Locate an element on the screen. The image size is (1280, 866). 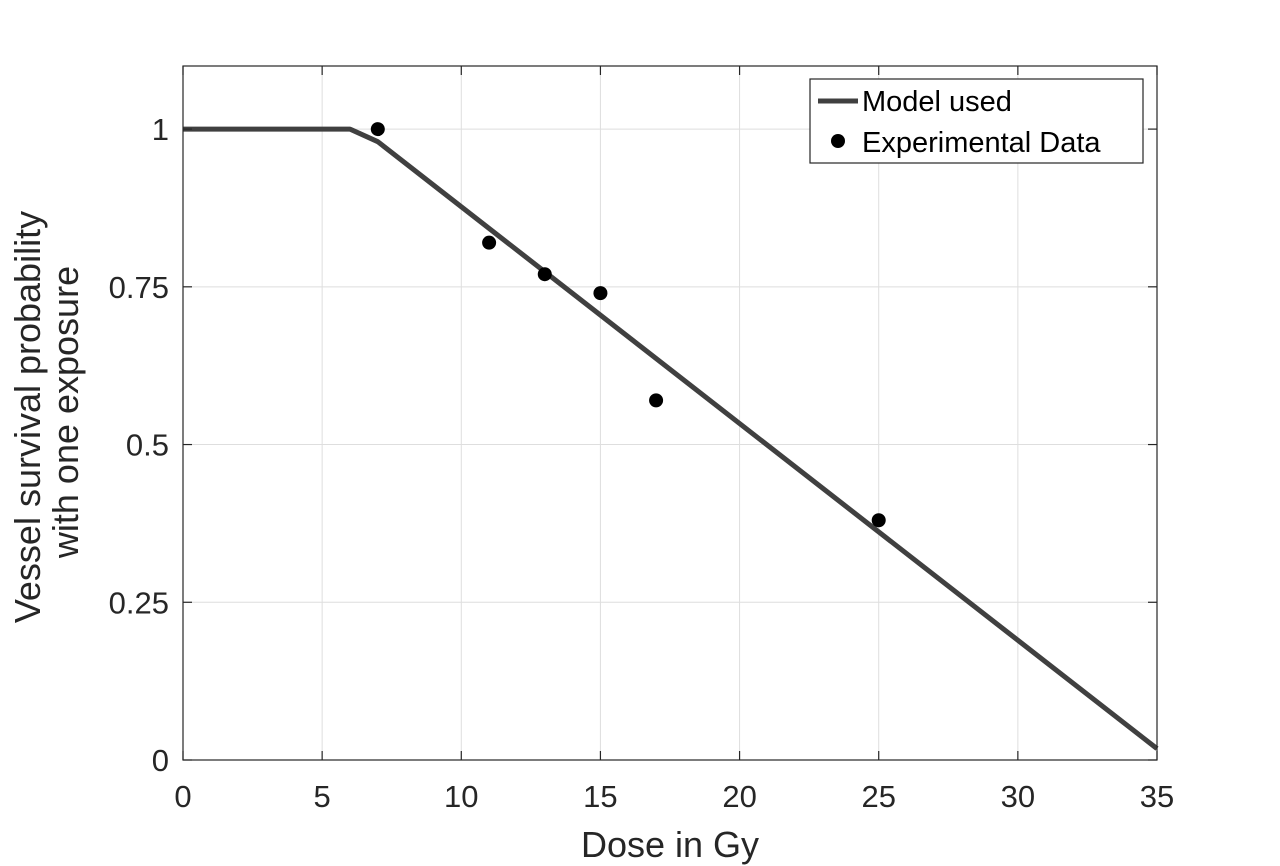
legend-label-experimental: Experimental Data is located at coordinates (981, 143).